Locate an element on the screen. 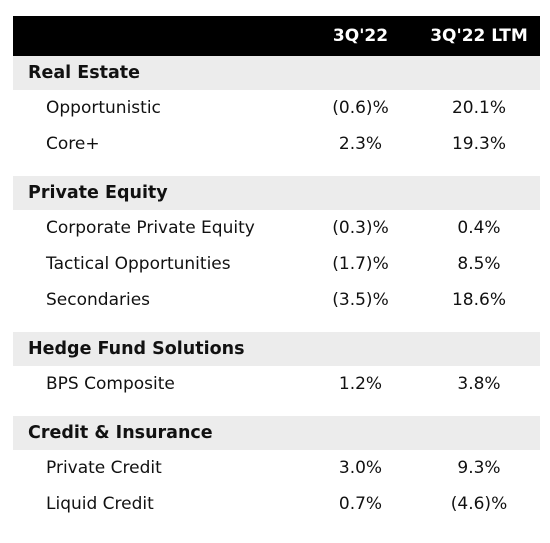  row-ltm-value: 20.1% is located at coordinates (478, 108).